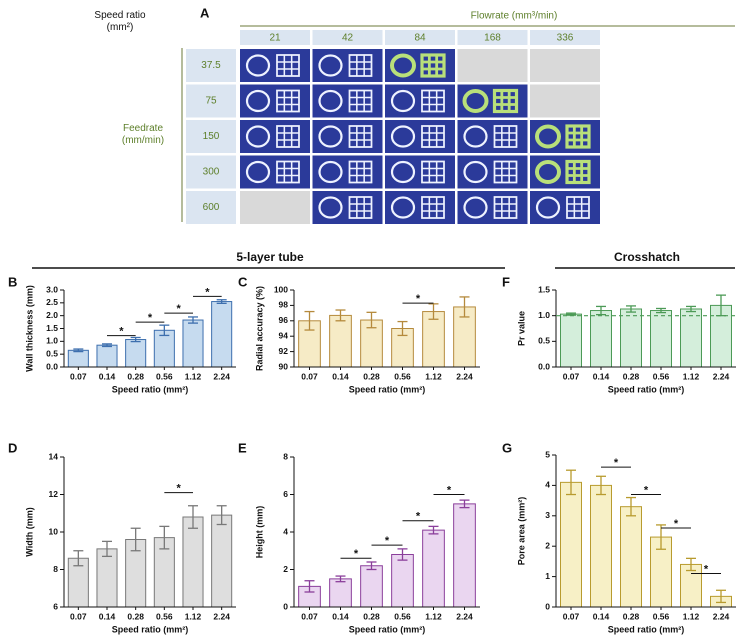  What do you see at coordinates (284, 366) in the screenshot?
I see `y-tick-label: 90` at bounding box center [284, 366].